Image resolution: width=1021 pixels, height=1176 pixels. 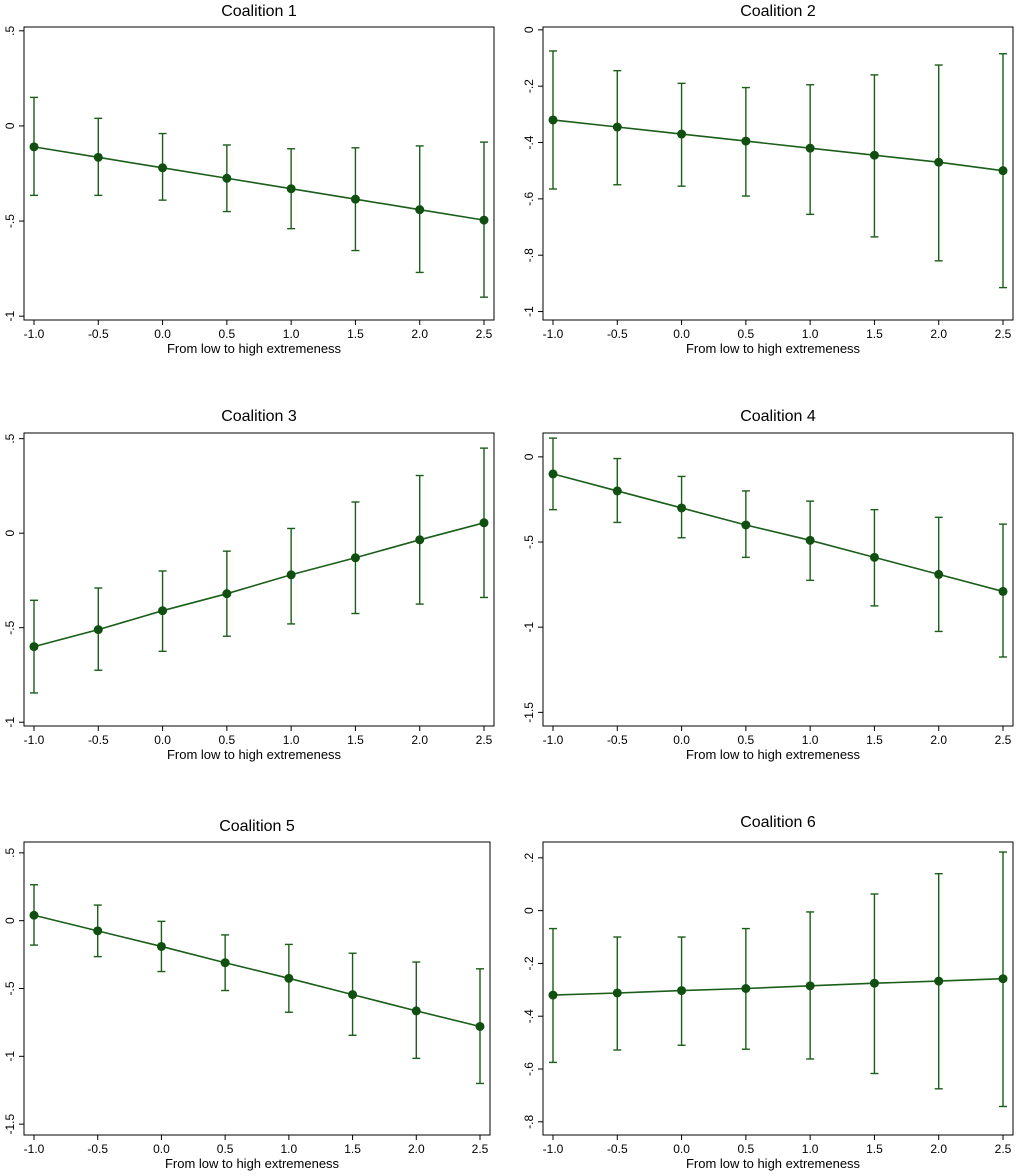 I want to click on chart-title: Coalition 2, so click(x=778, y=11).